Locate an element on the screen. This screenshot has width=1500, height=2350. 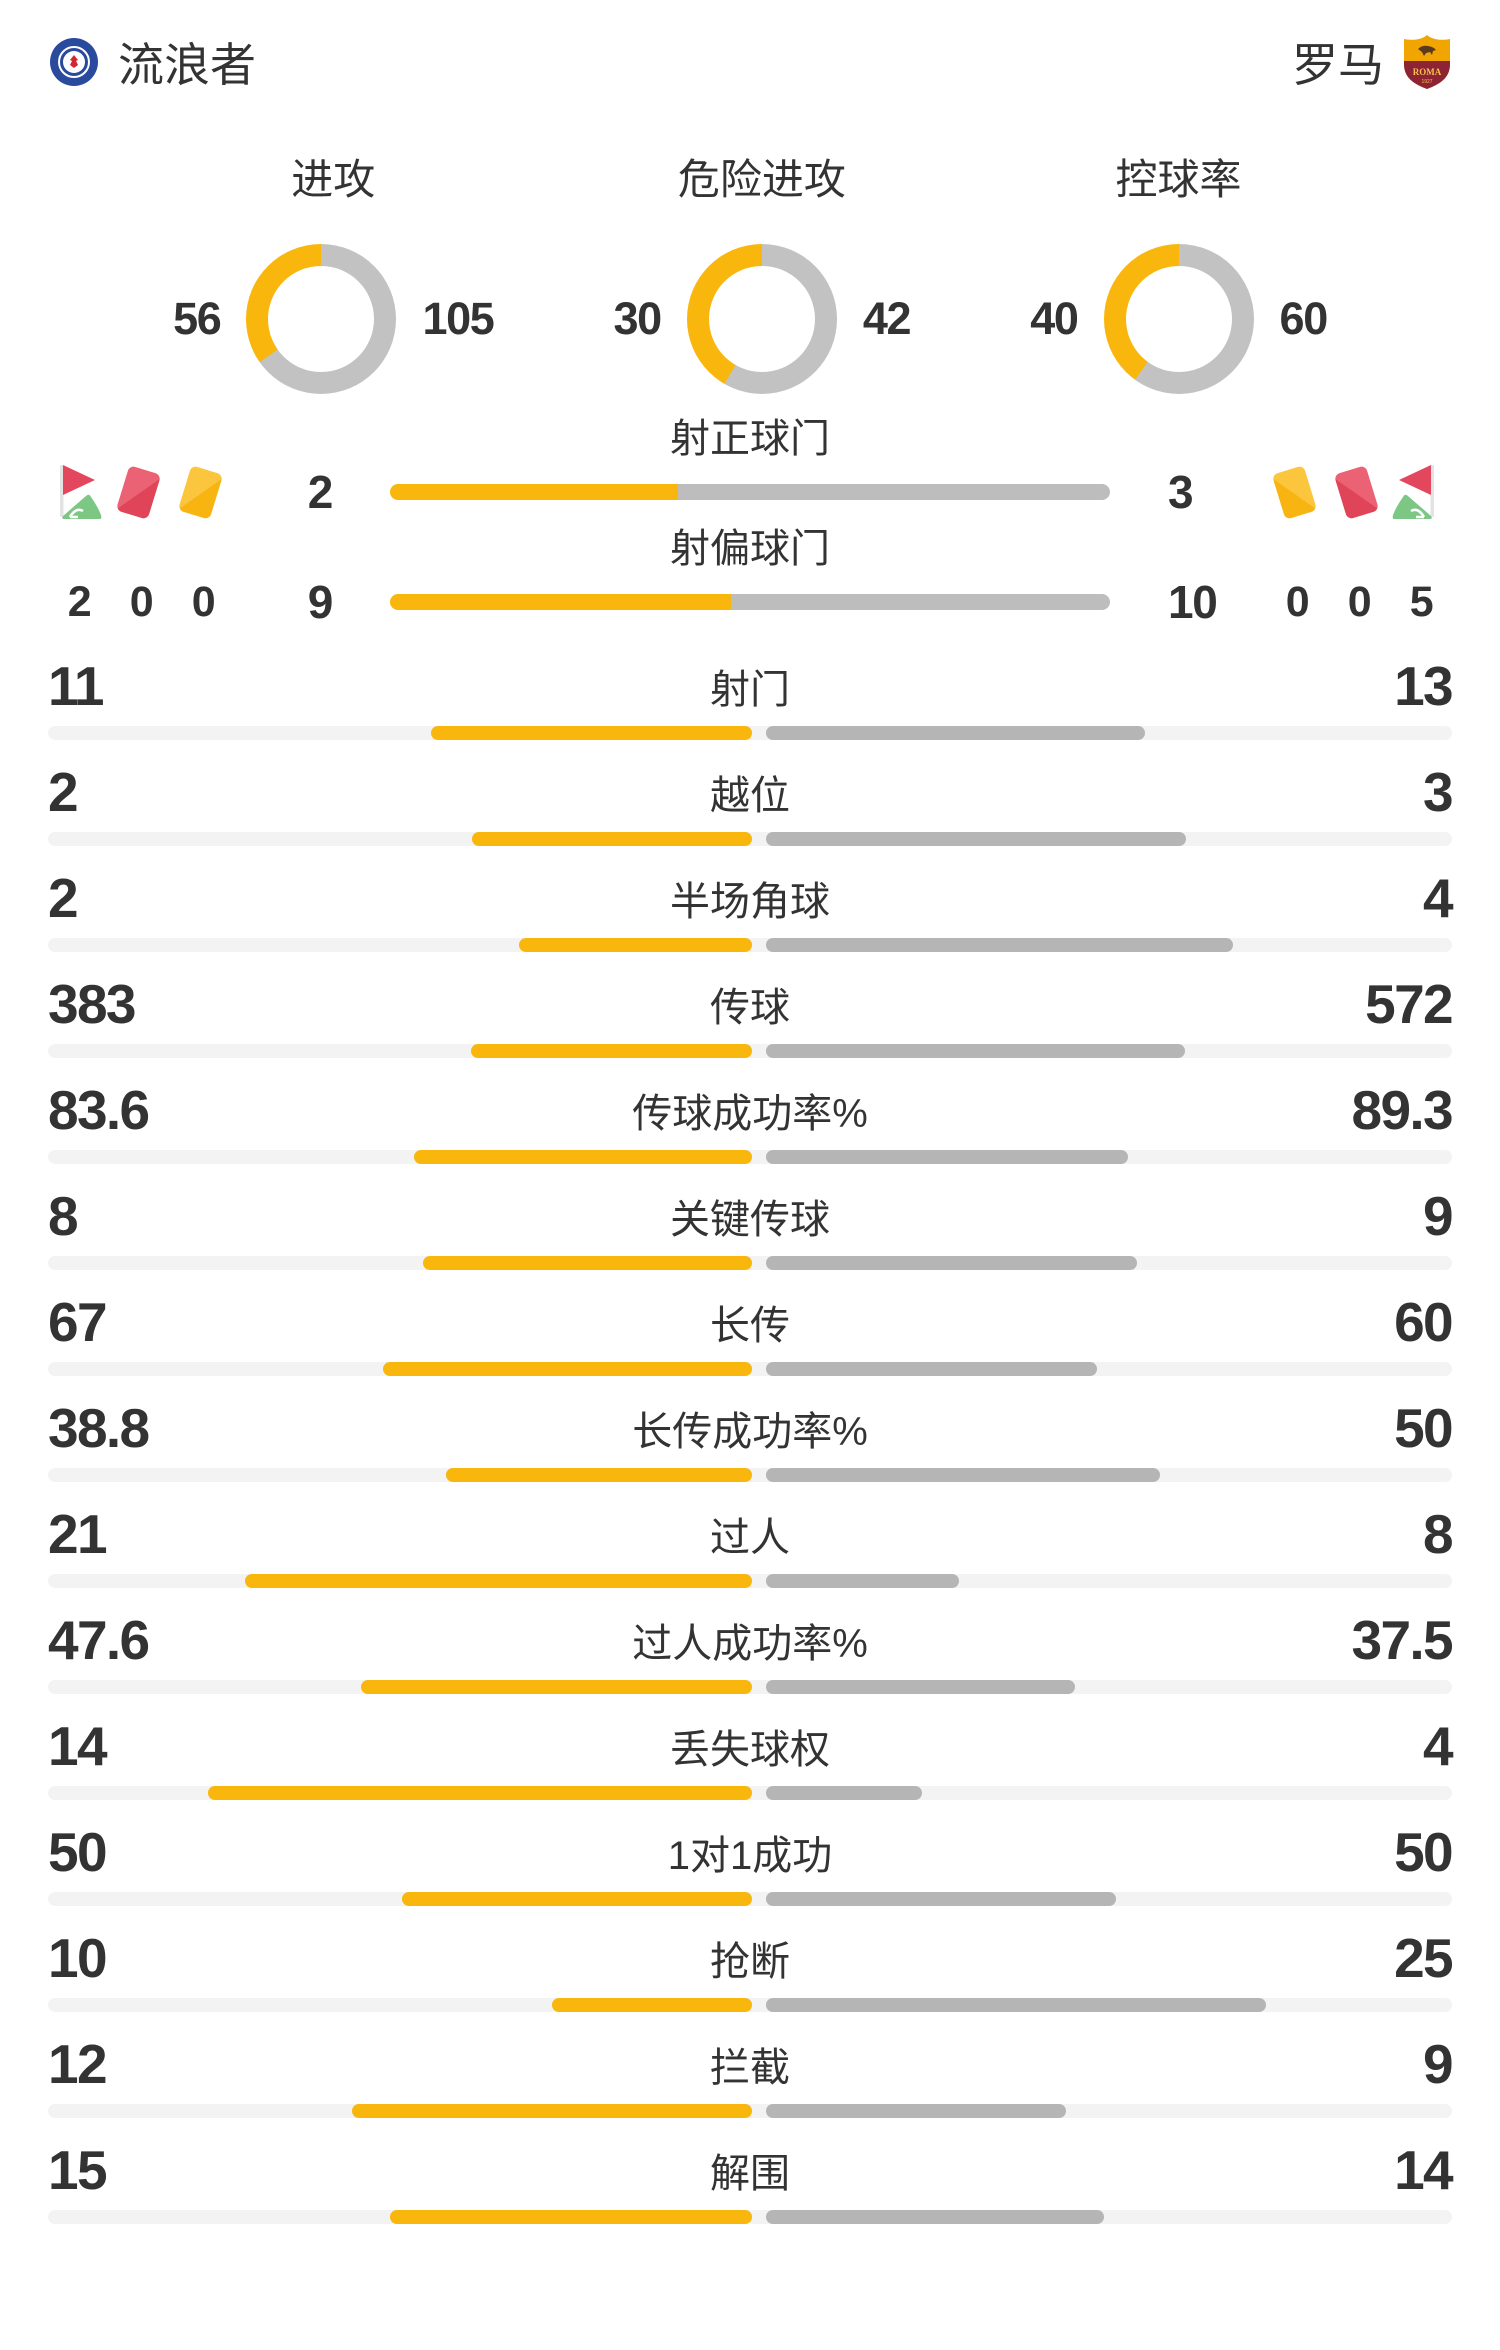
donut-home-value: 40 is located at coordinates (1054, 318).